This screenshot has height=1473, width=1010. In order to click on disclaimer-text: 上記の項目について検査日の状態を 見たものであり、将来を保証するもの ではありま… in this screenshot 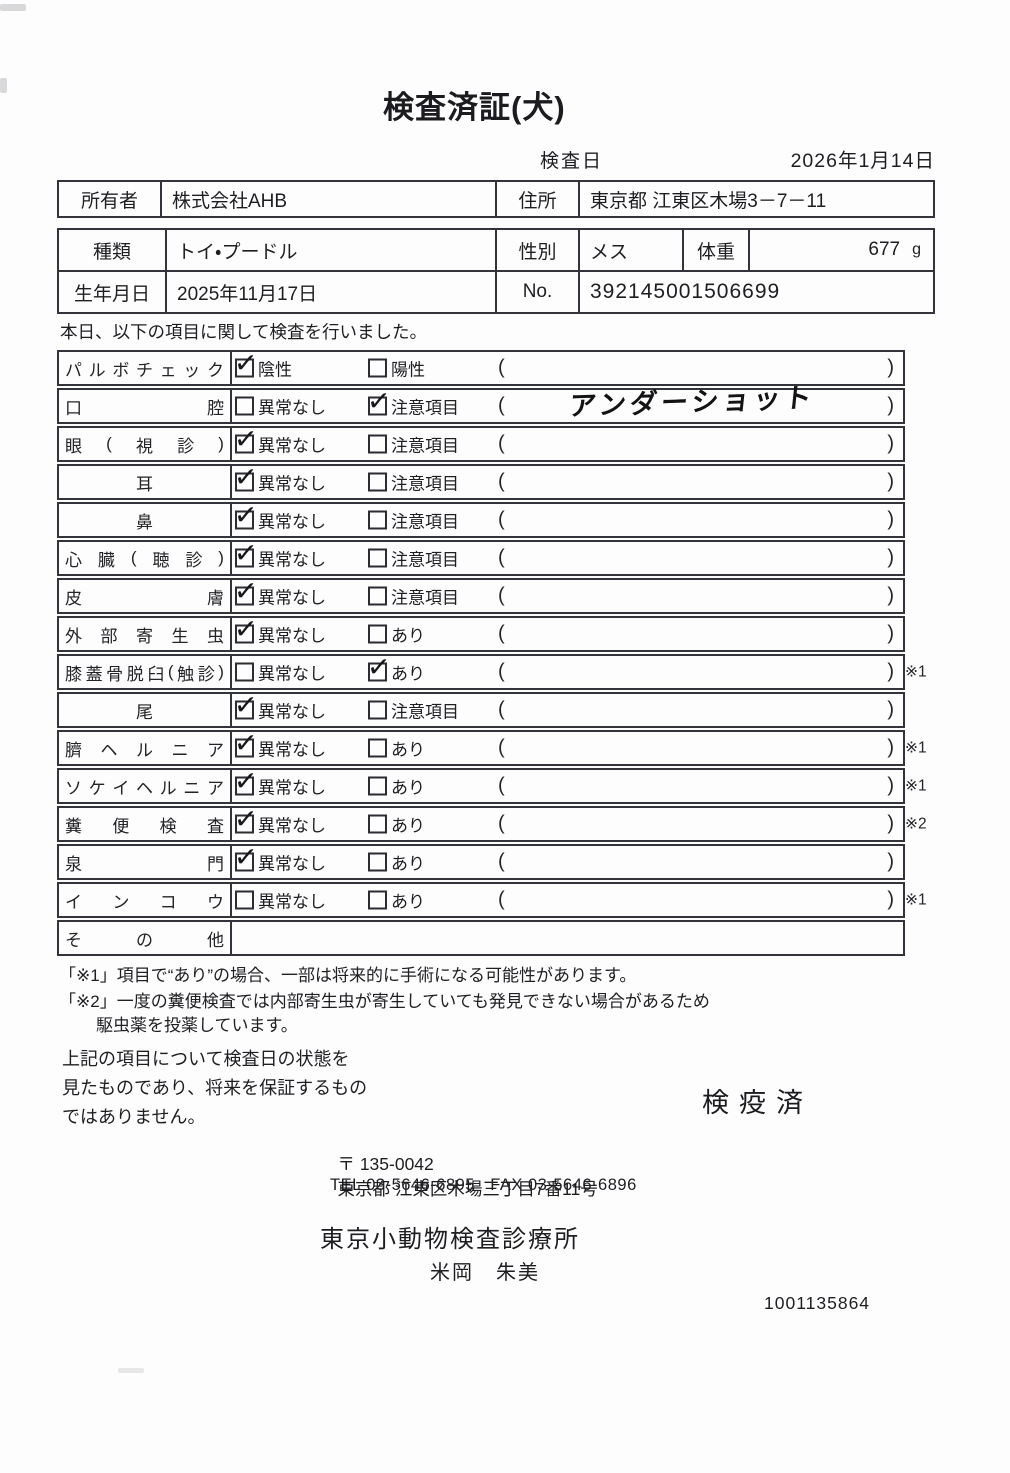, I will do `click(262, 1088)`.